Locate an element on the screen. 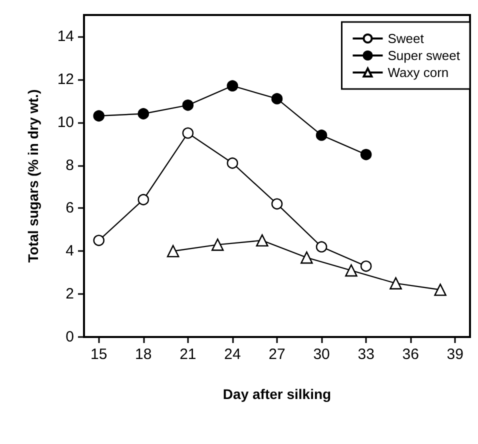 This screenshot has width=478, height=444. y-tick-label: 12 is located at coordinates (65, 79).